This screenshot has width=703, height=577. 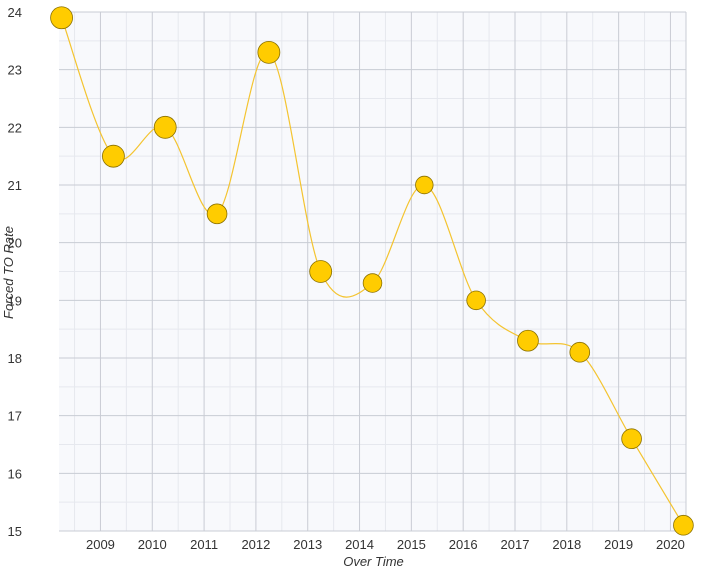 I want to click on y-tick-label: 15, so click(x=15, y=531).